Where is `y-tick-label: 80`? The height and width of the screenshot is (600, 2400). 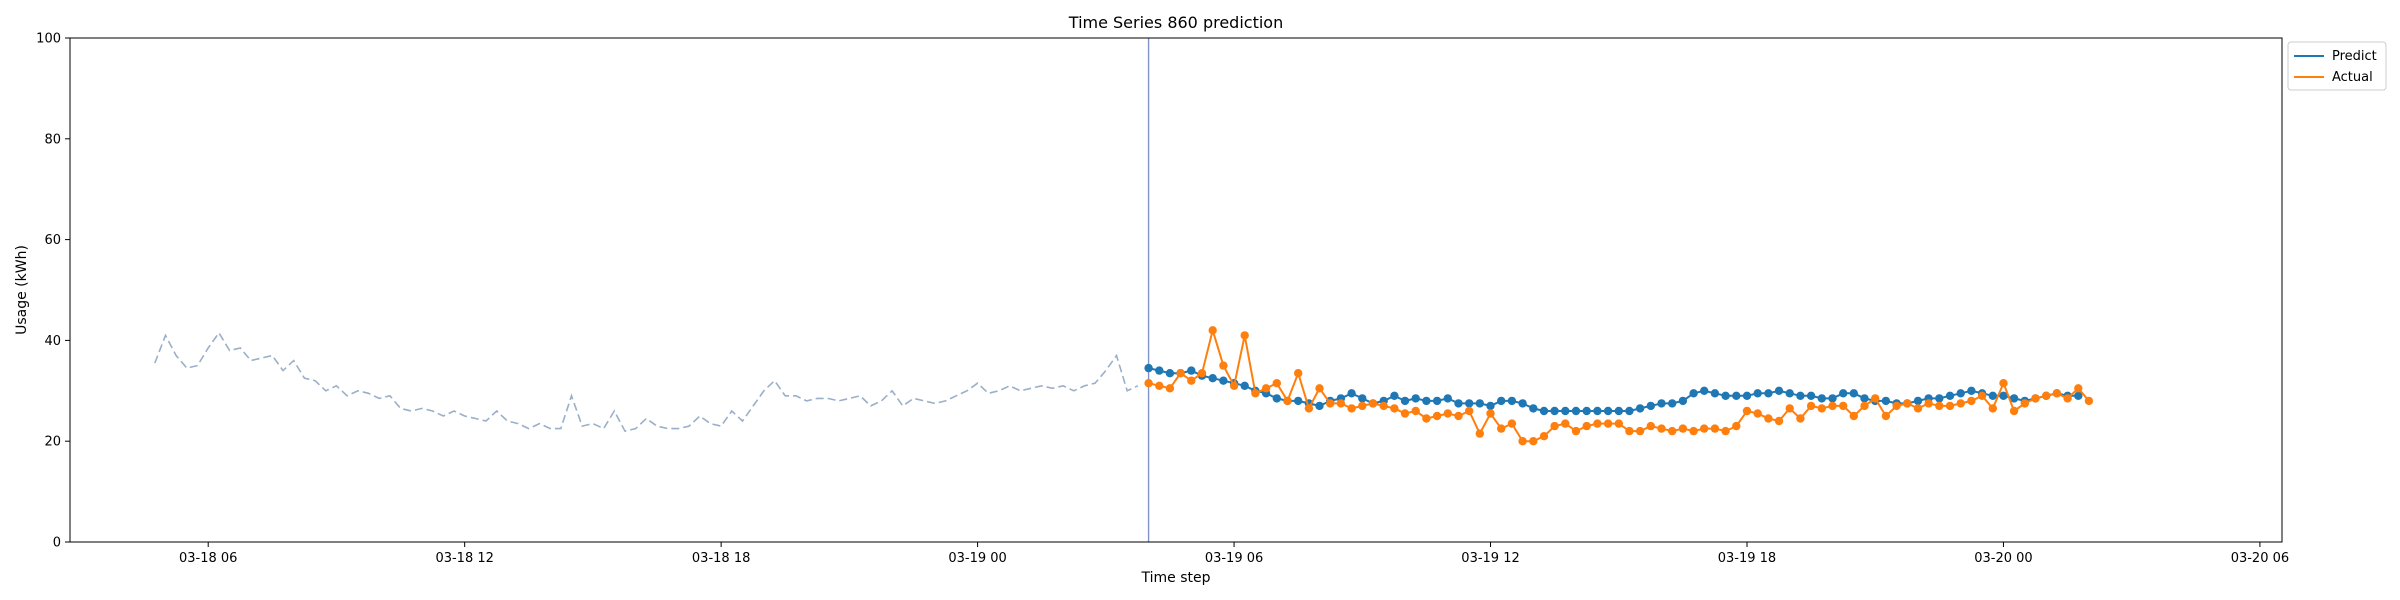 y-tick-label: 80 is located at coordinates (52, 139).